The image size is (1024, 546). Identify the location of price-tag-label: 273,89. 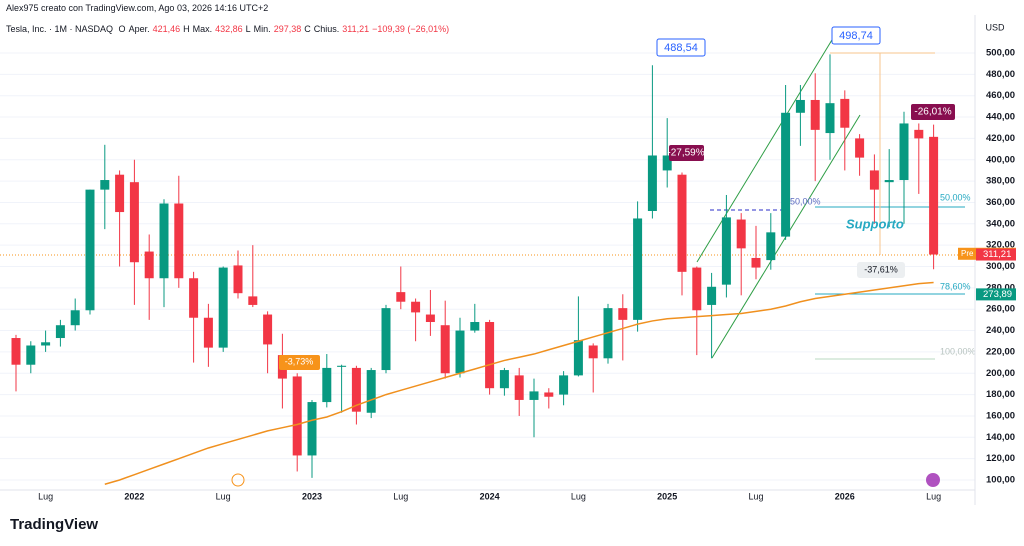
(997, 294).